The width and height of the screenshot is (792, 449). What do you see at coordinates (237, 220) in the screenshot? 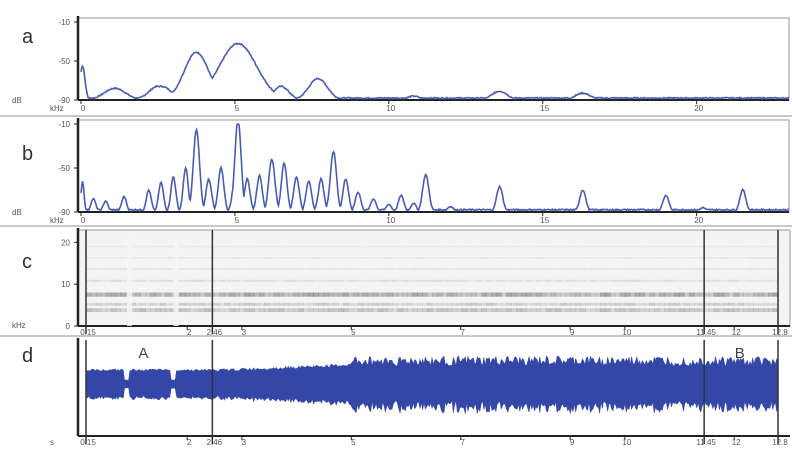
I see `x-tick-label: 5` at bounding box center [237, 220].